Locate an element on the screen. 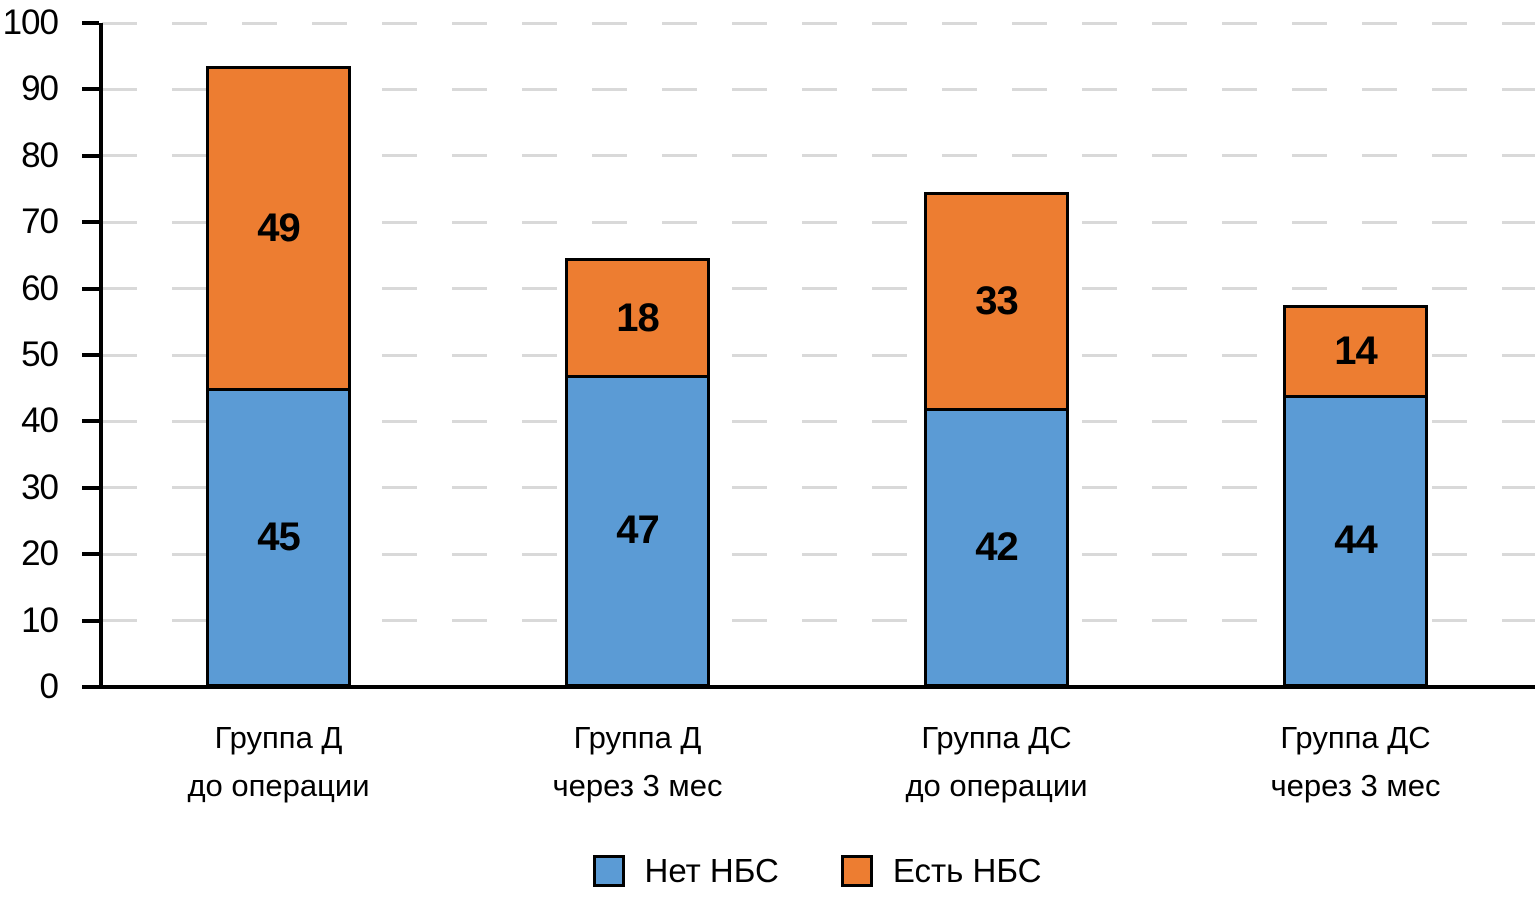 The image size is (1535, 902). bar-4-segment-2: 14 is located at coordinates (1355, 351).